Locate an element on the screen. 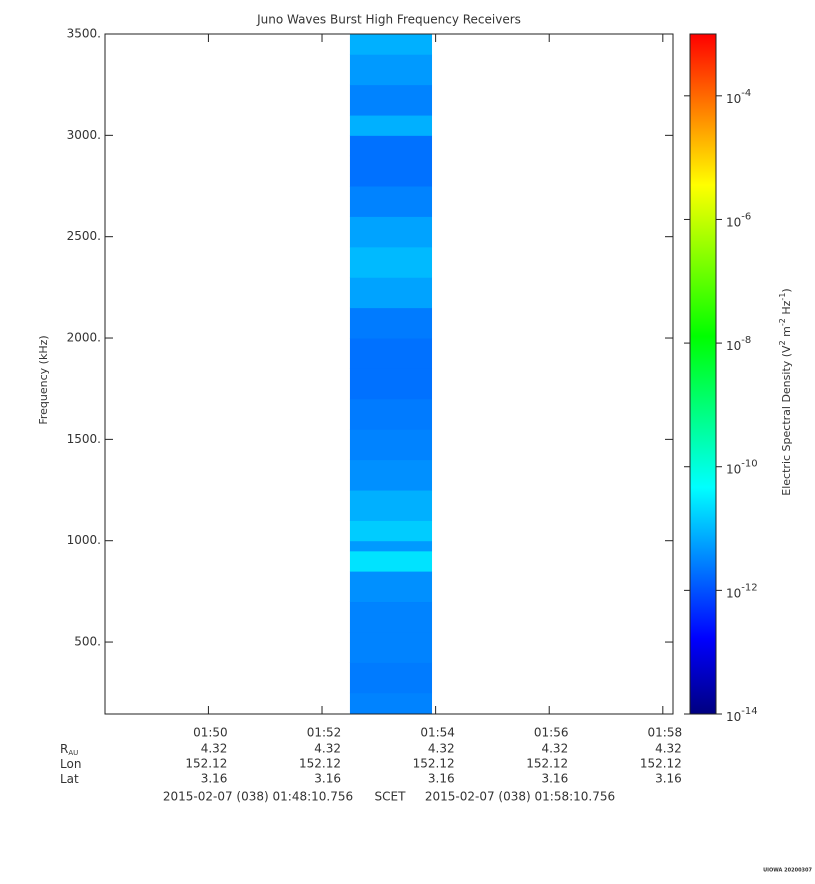 This screenshot has width=815, height=884. ephemeris-label-text: Lat is located at coordinates (69, 779).